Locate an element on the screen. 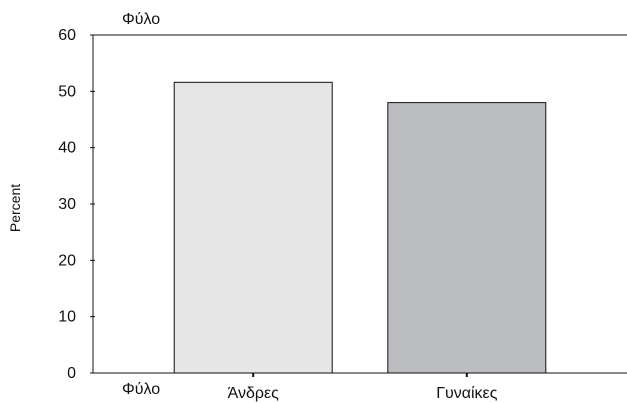  y-axis-ticks: 0 10 20 30 40 50 60 is located at coordinates (76, 204).